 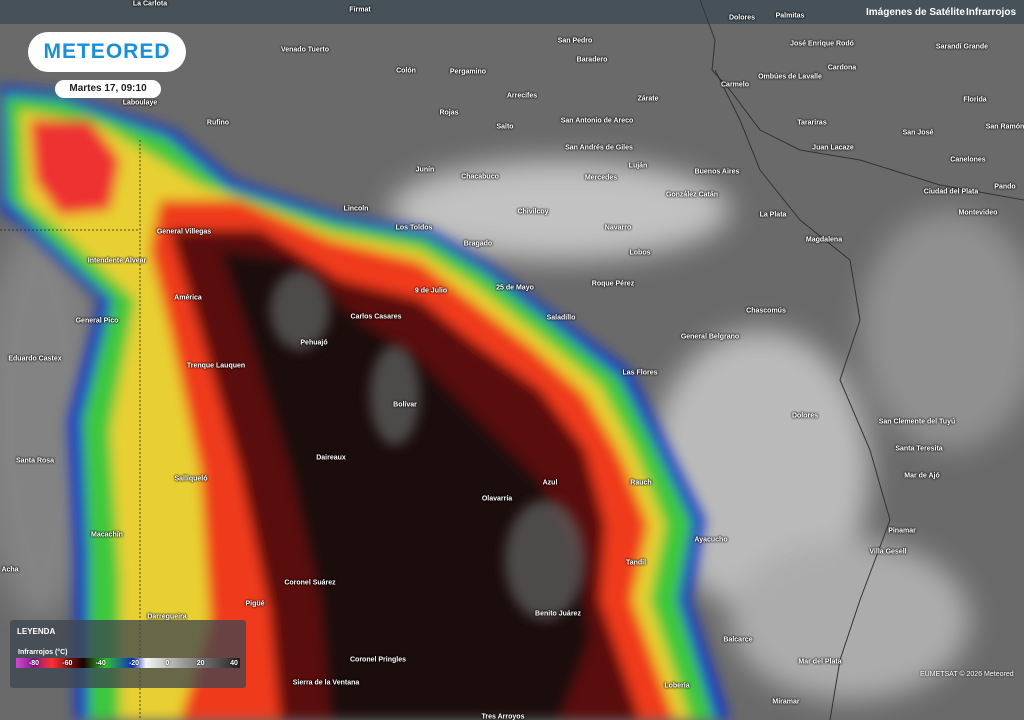 I want to click on place-label: Pinamar, so click(x=902, y=531).